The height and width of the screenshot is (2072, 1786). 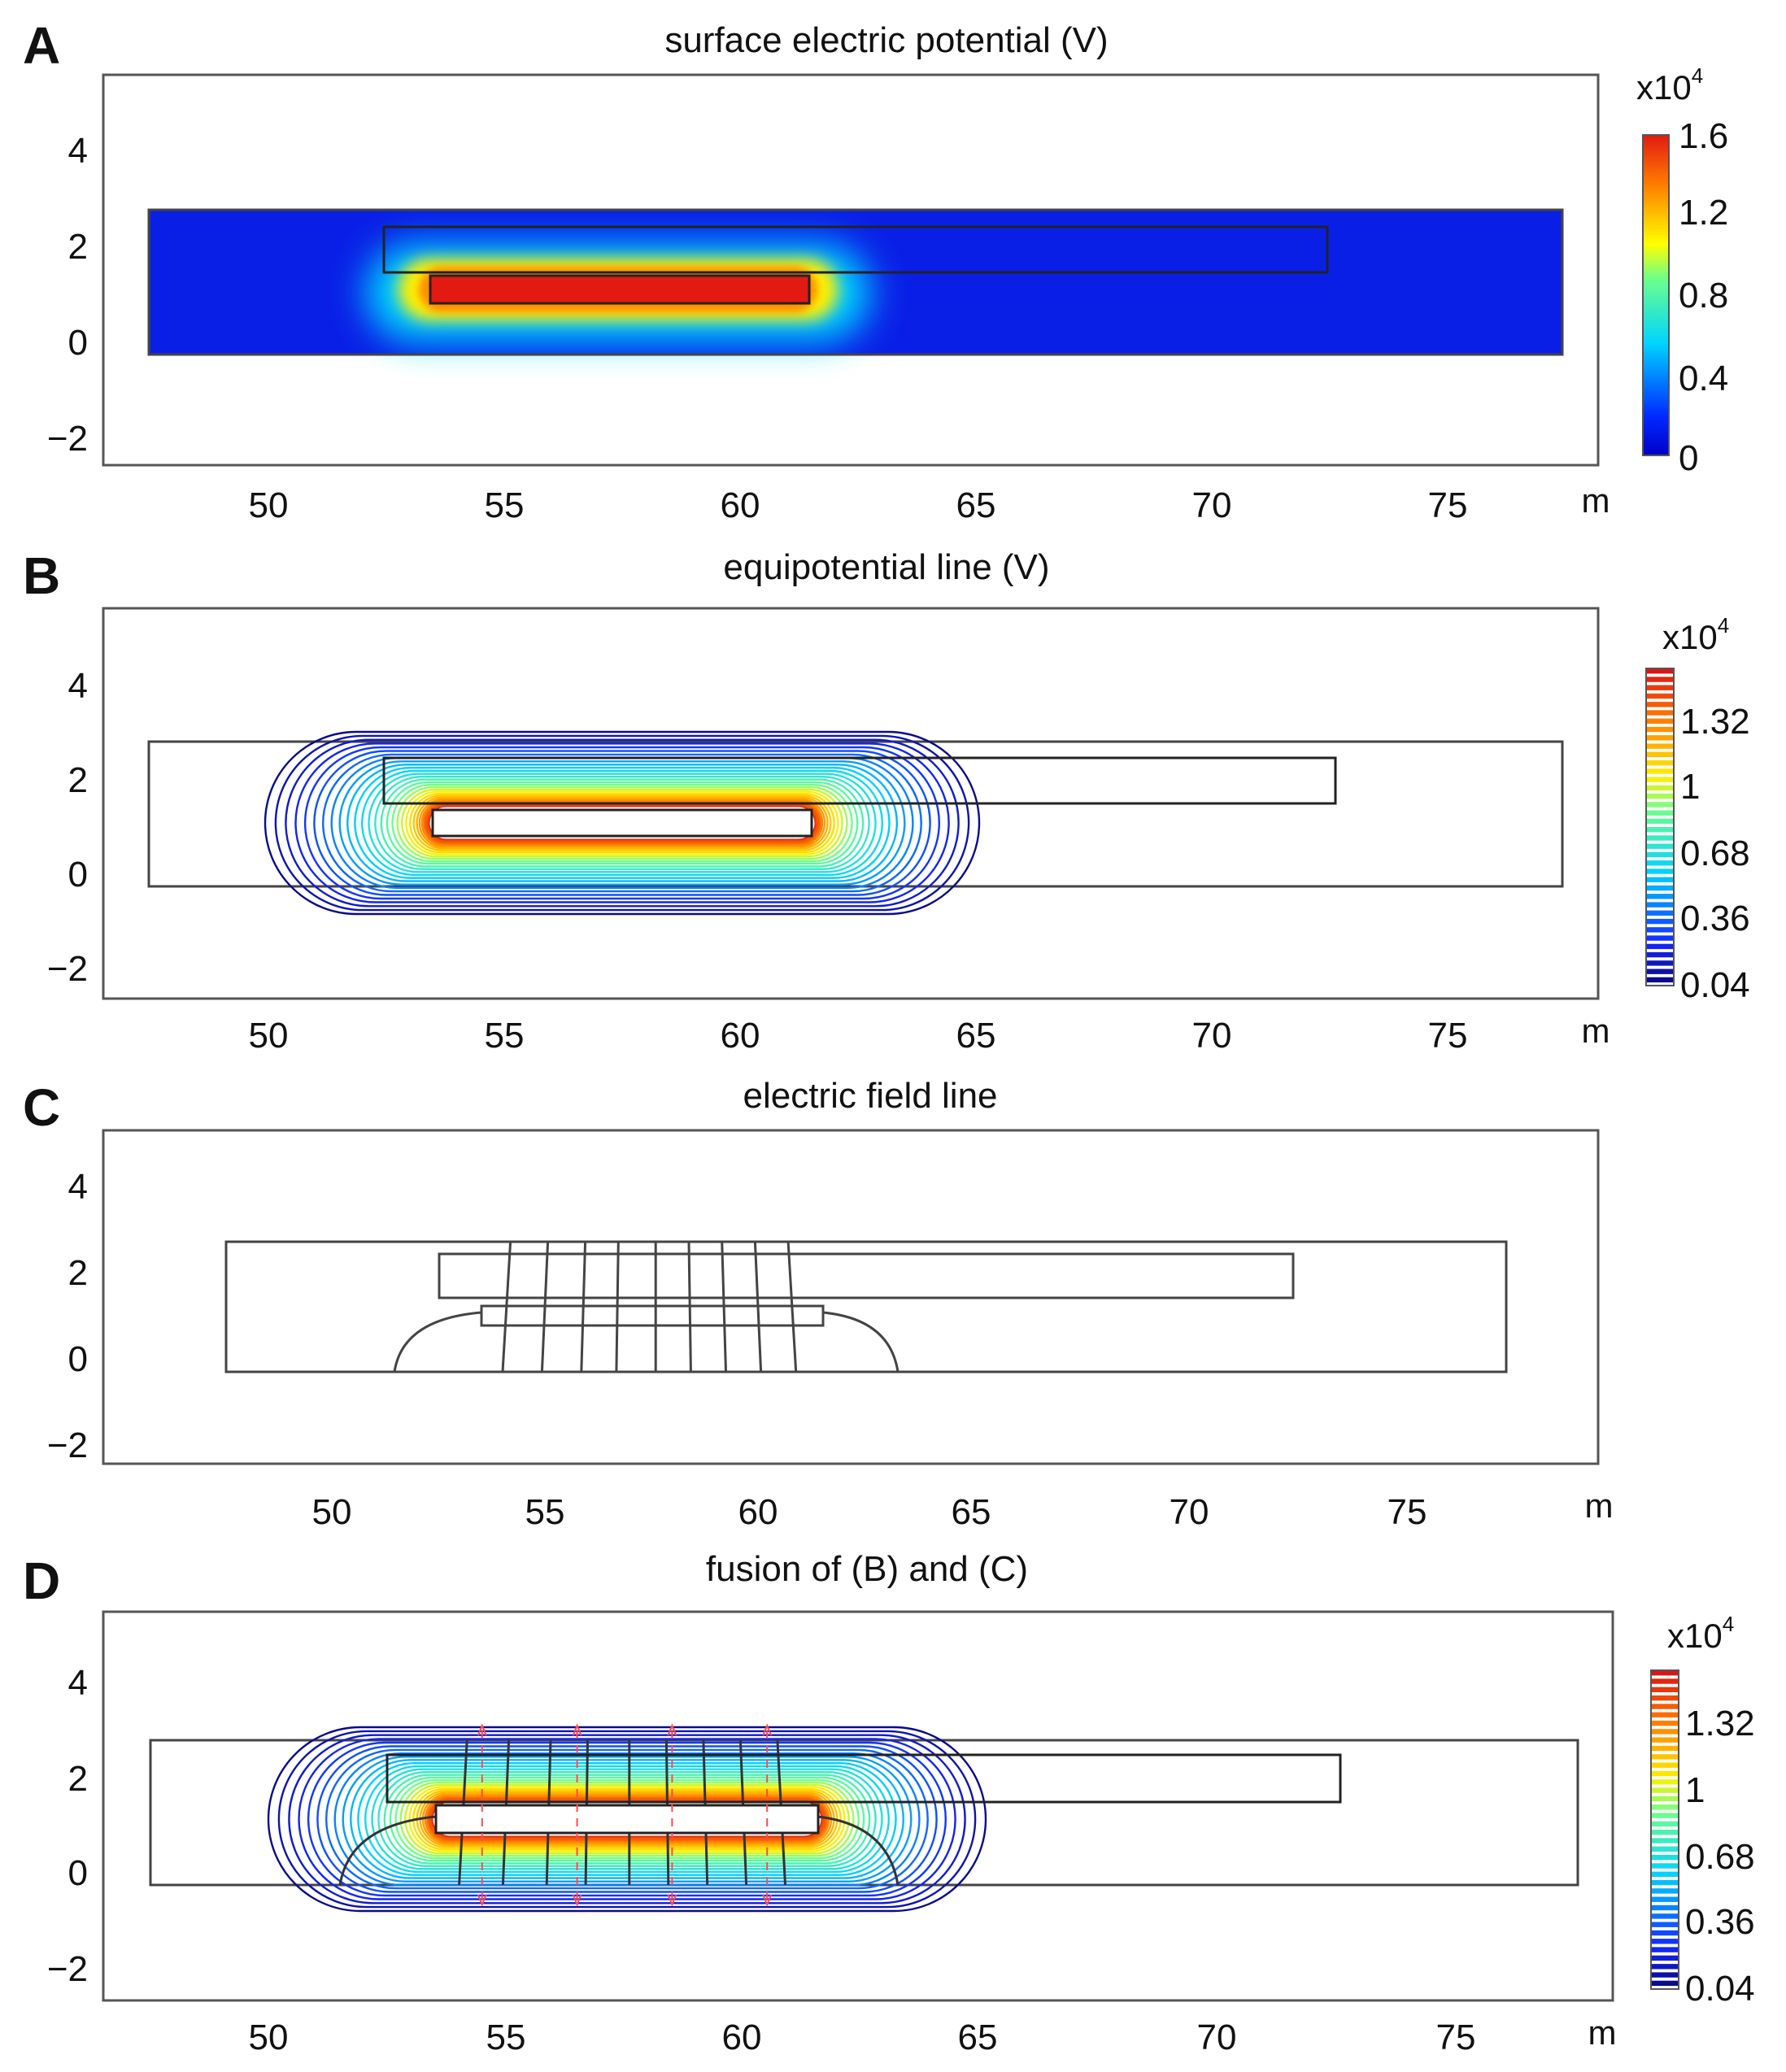 I want to click on panel-d-left-arc, so click(x=387, y=1851).